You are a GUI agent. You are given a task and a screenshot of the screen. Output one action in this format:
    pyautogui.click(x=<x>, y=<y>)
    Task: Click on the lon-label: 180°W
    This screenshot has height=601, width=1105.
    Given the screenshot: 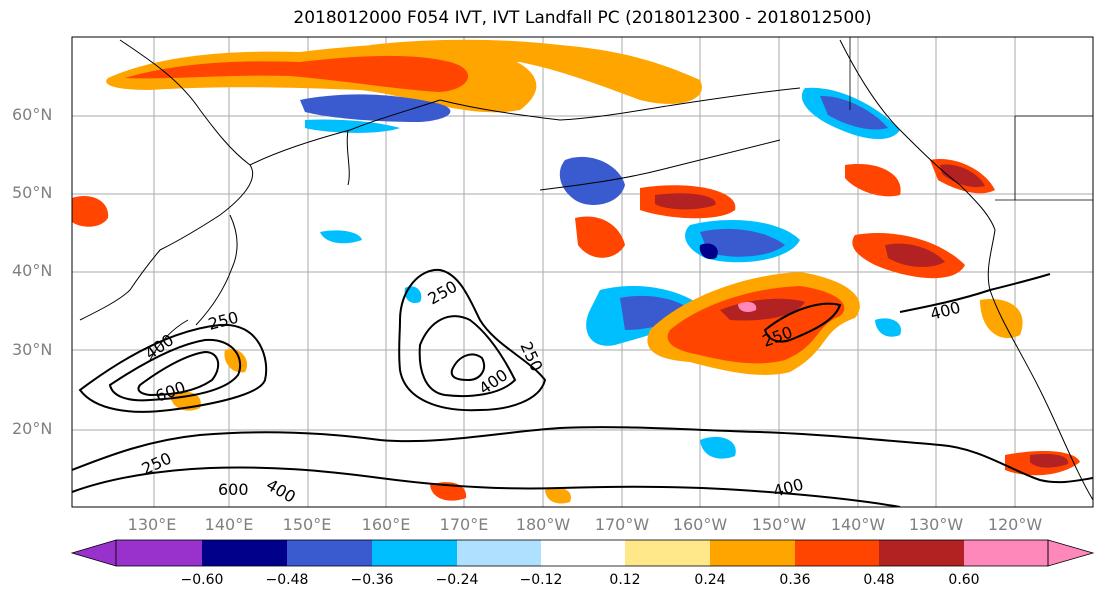 What is the action you would take?
    pyautogui.click(x=543, y=524)
    